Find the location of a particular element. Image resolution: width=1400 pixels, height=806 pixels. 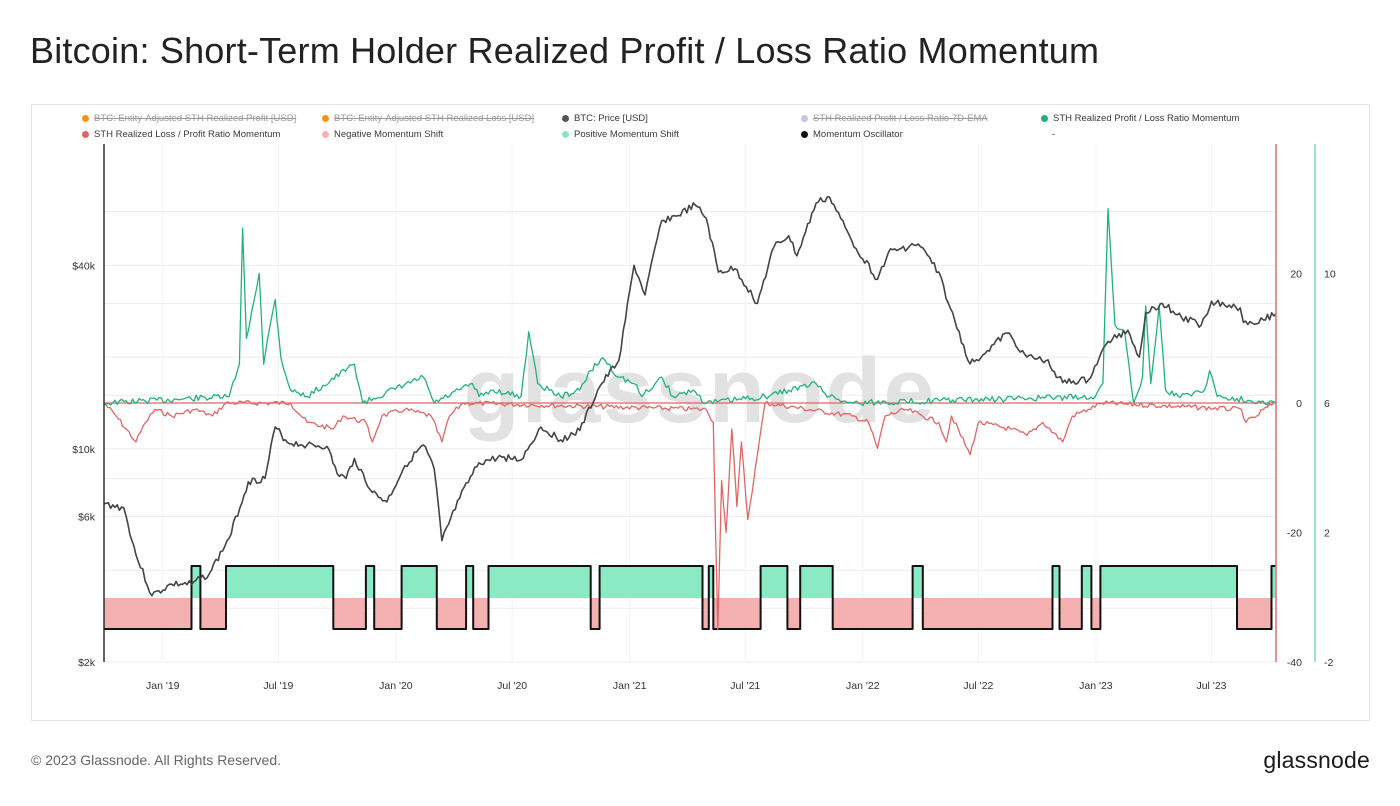

legend-label: STH Realized Profit / Loss Ratio 7D-EMA is located at coordinates (900, 118).